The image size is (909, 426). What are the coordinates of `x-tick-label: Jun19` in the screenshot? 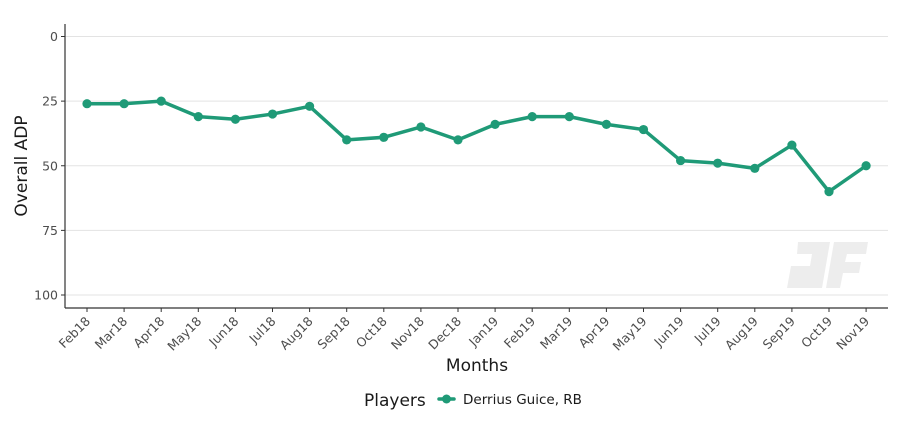 It's located at (668, 331).